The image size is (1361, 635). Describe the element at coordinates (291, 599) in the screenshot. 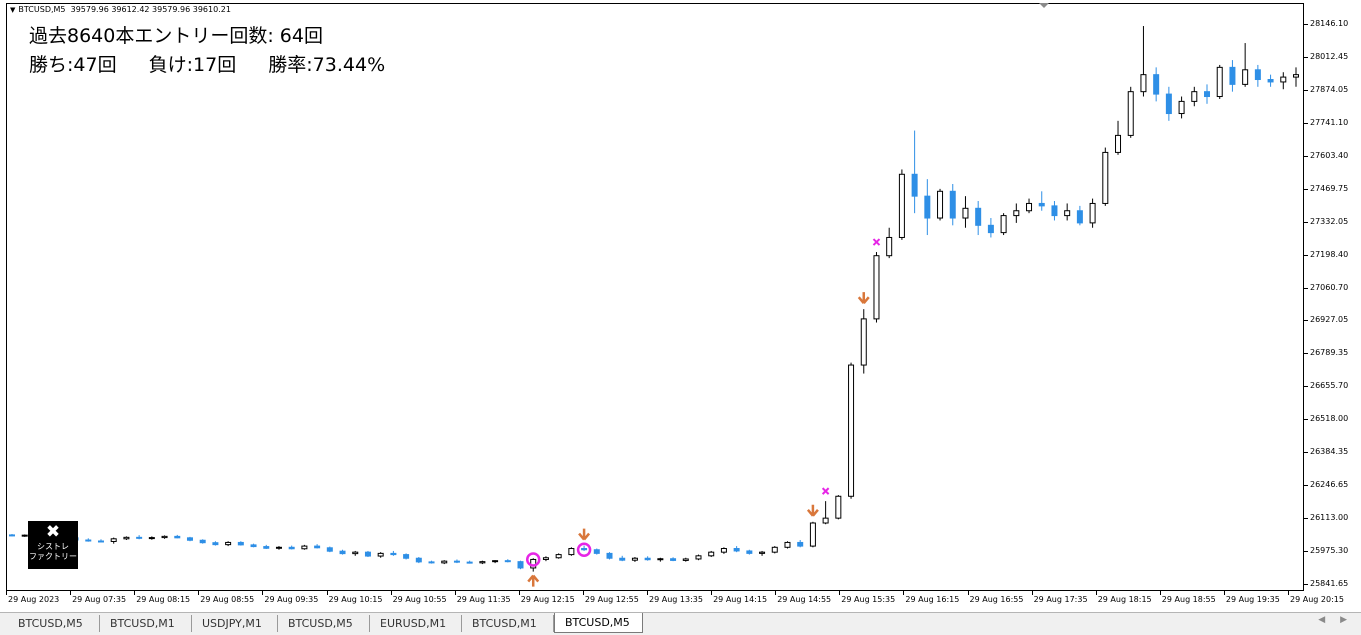

I see `time-label: 29 Aug 09:35` at that location.